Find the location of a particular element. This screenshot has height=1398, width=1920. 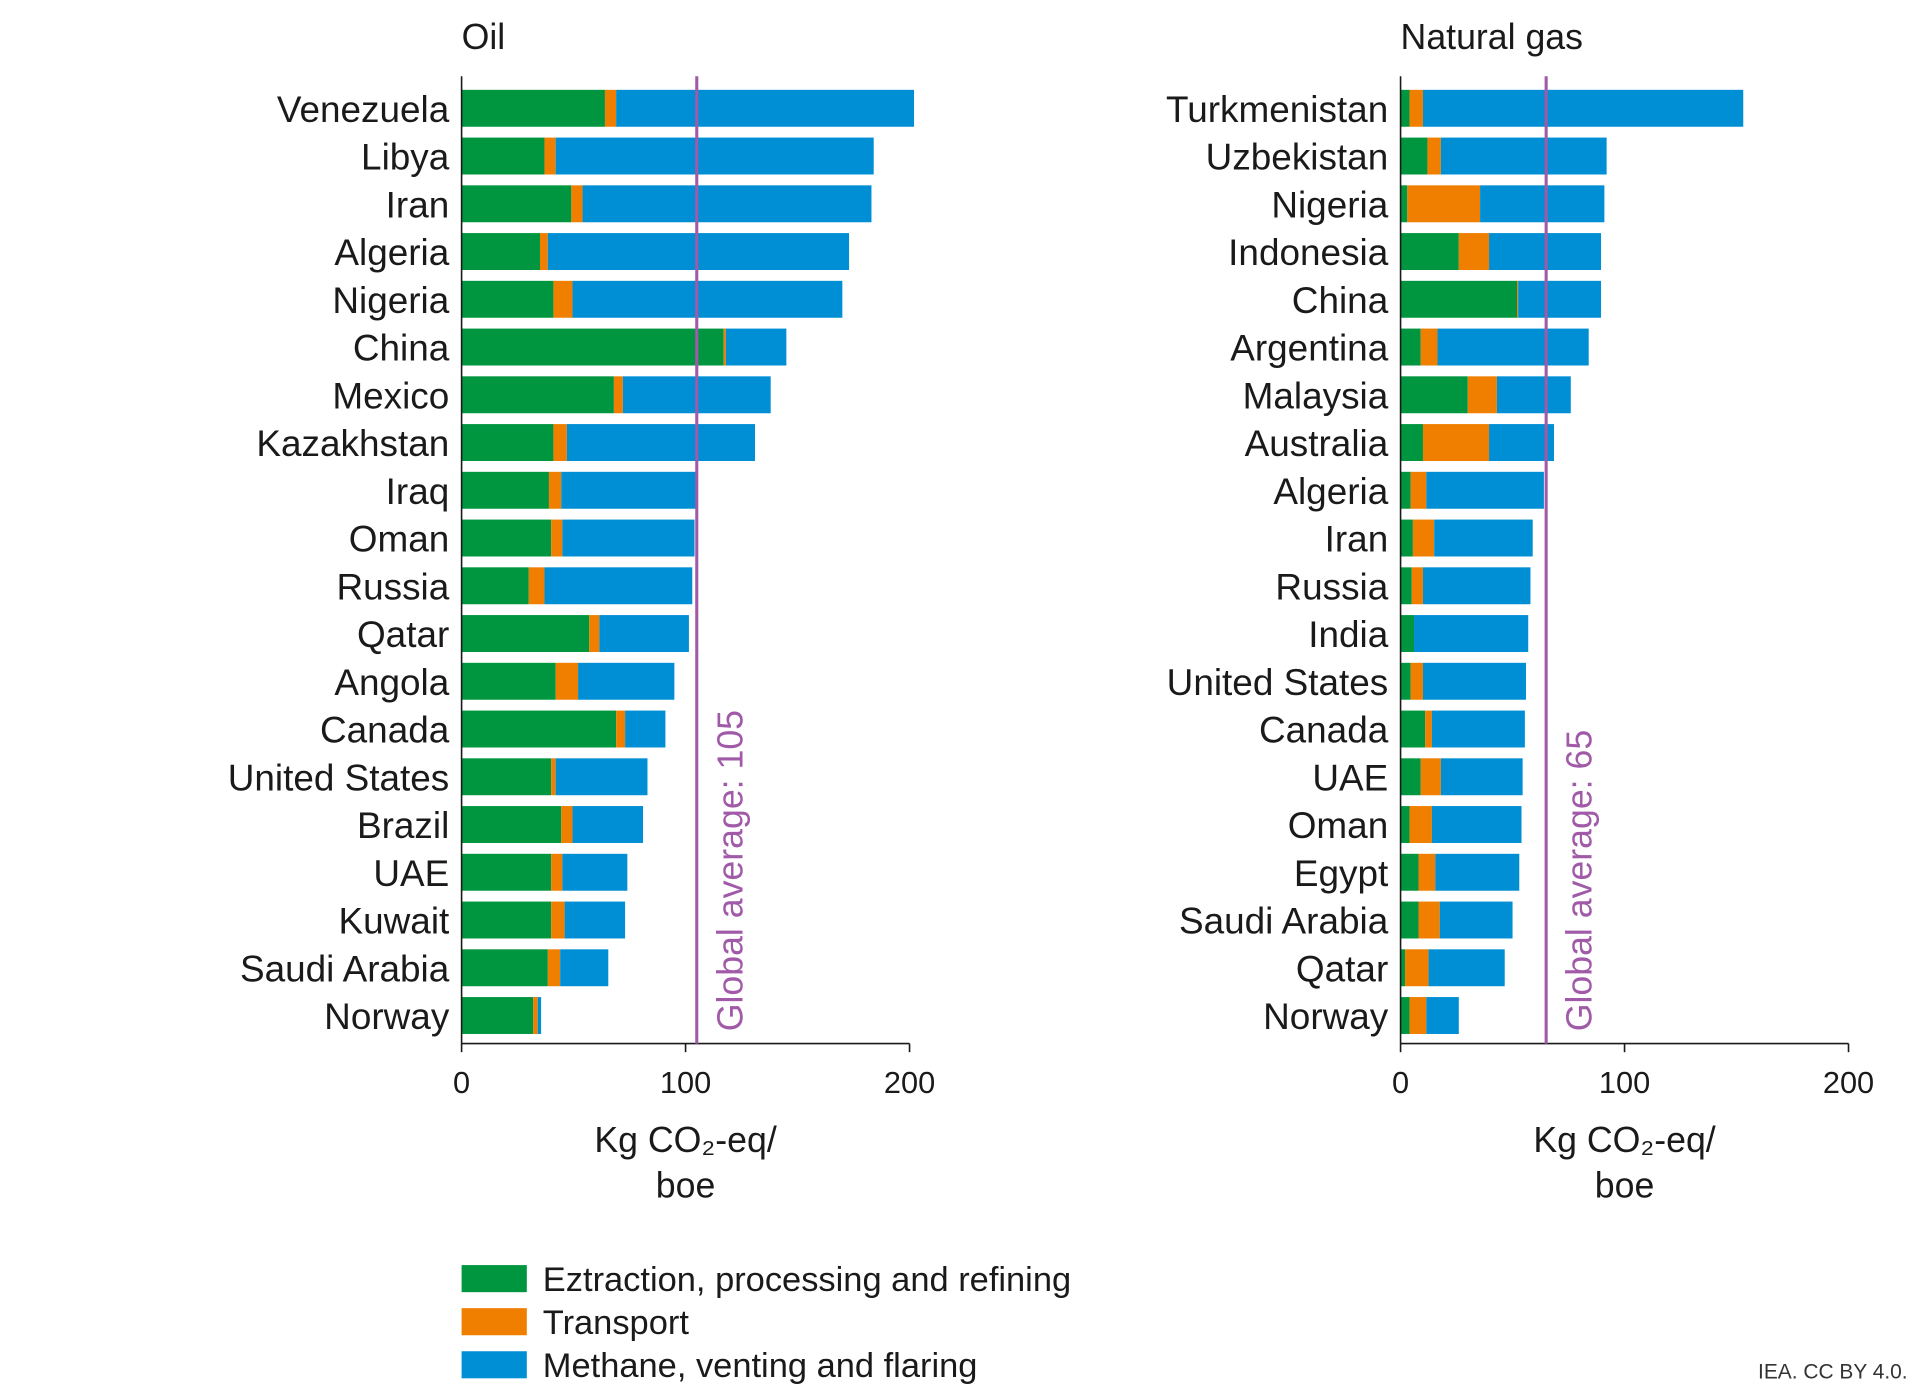

bar-row: Qatar is located at coordinates (1400, 968).